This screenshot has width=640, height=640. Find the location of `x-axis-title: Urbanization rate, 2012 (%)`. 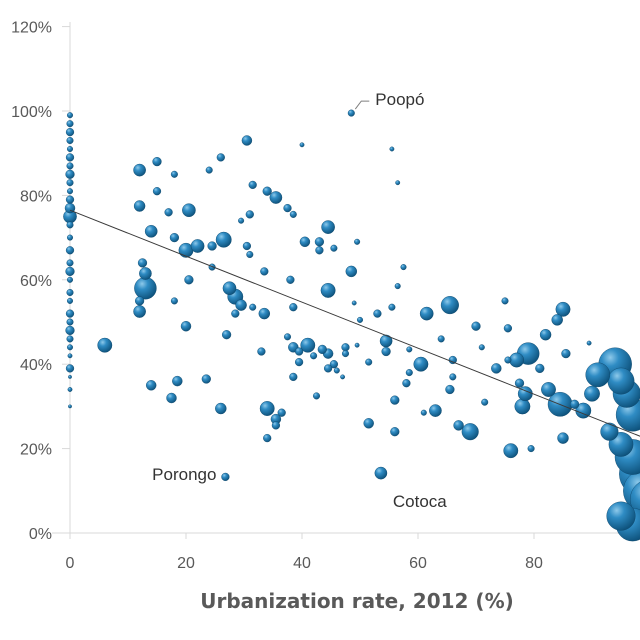

x-axis-title: Urbanization rate, 2012 (%) is located at coordinates (357, 601).